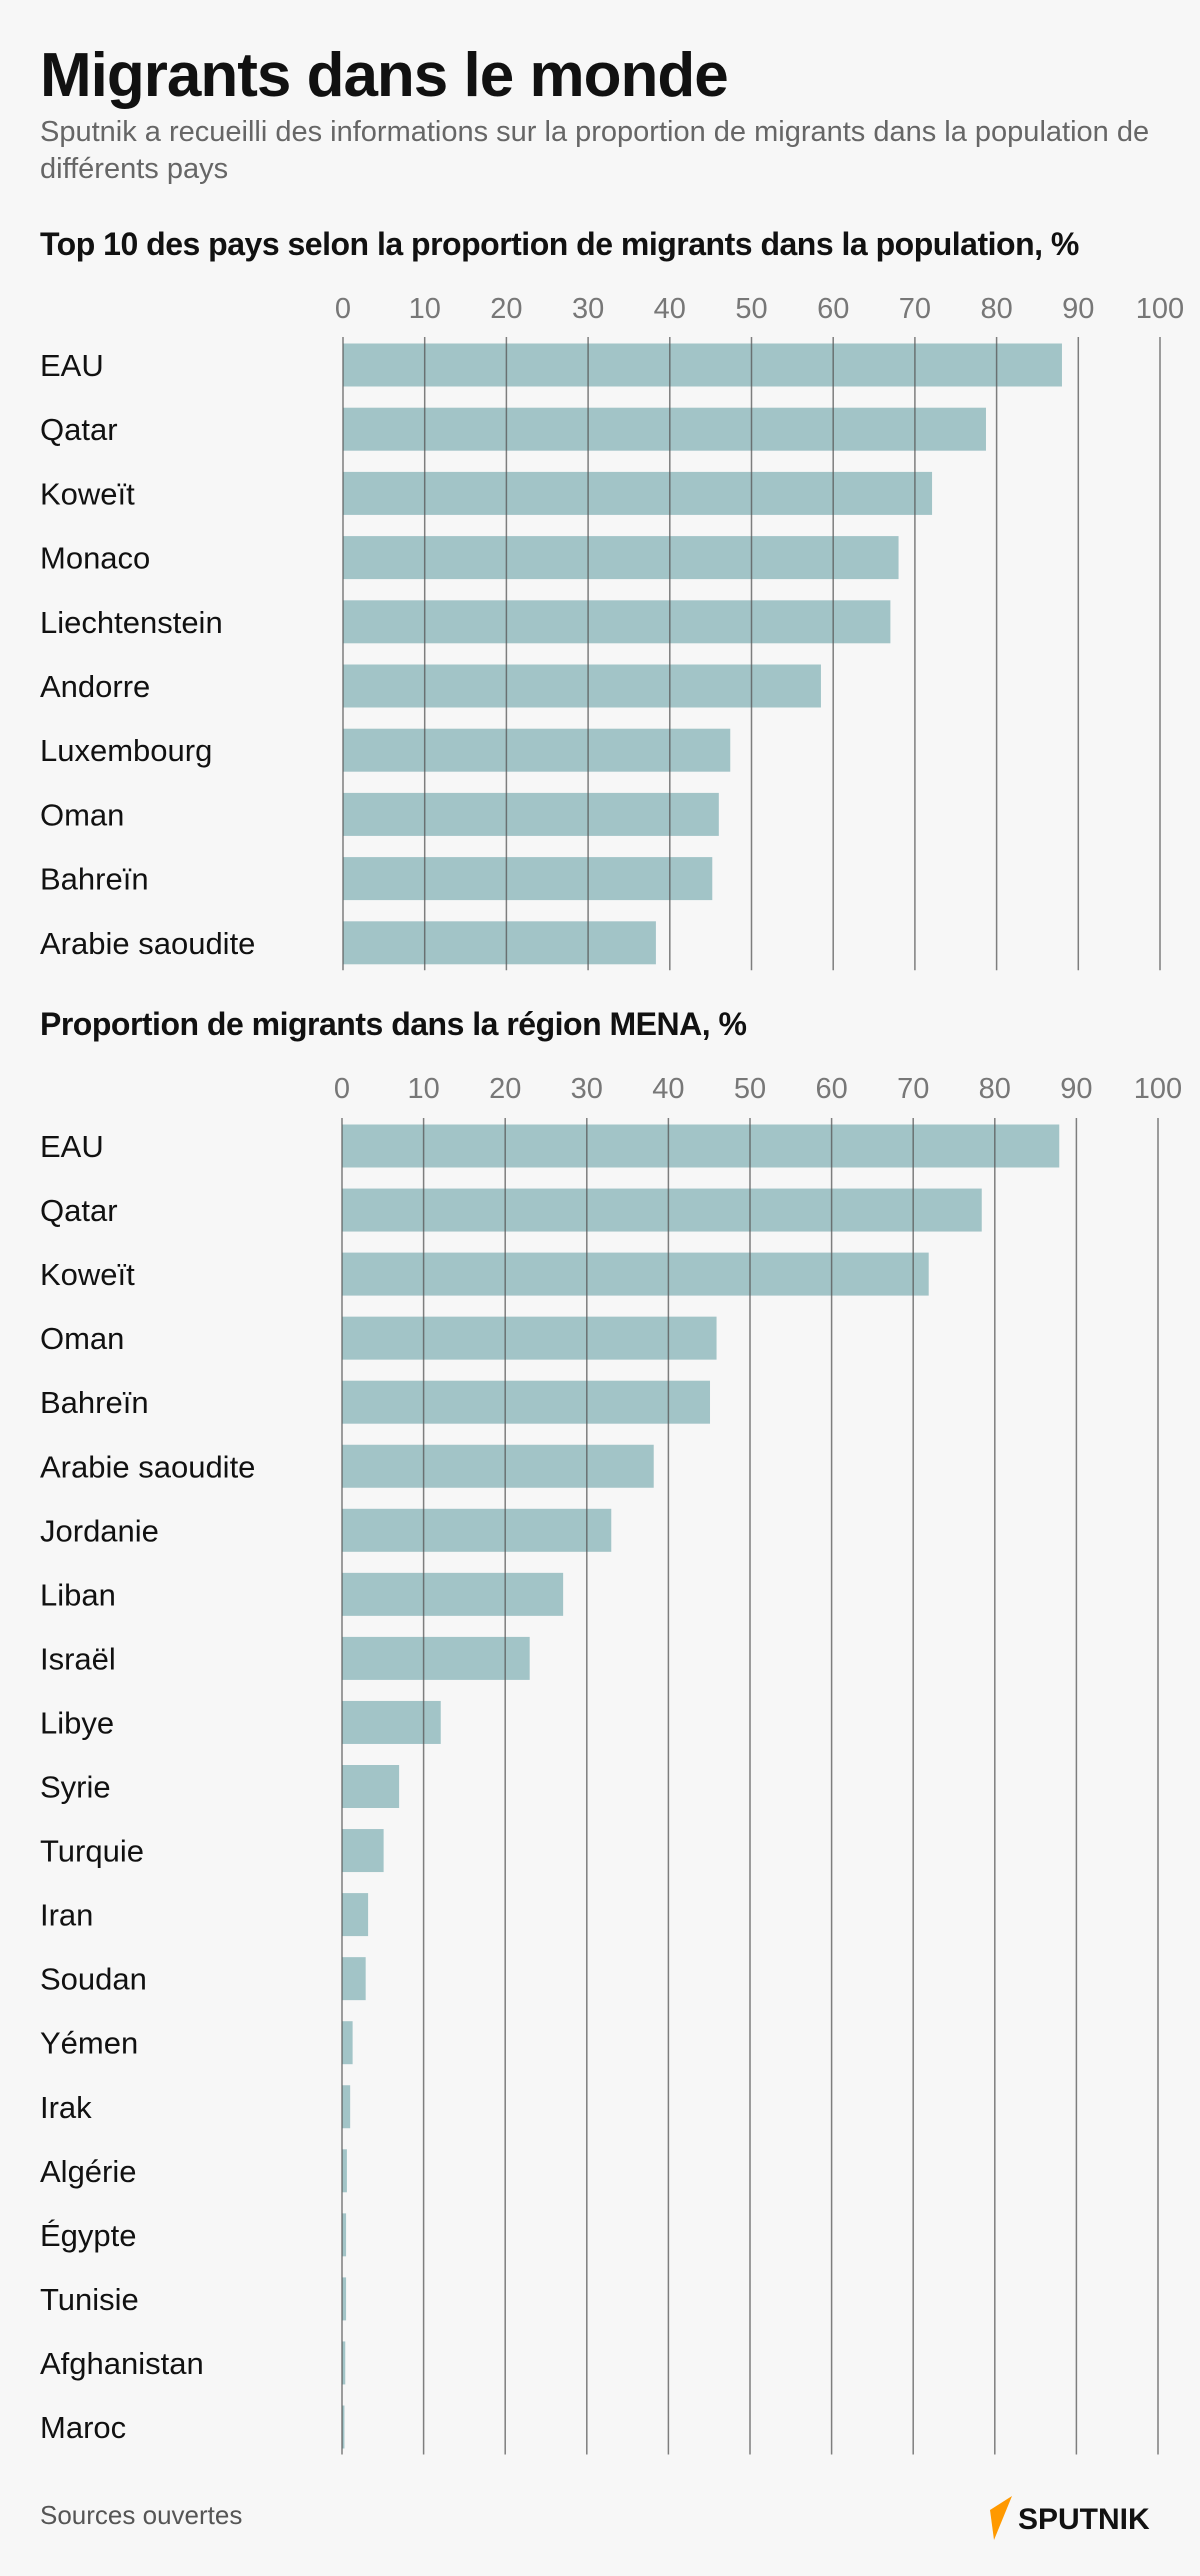 The image size is (1200, 2576). What do you see at coordinates (141, 2515) in the screenshot?
I see `source-note: Sources ouvertes` at bounding box center [141, 2515].